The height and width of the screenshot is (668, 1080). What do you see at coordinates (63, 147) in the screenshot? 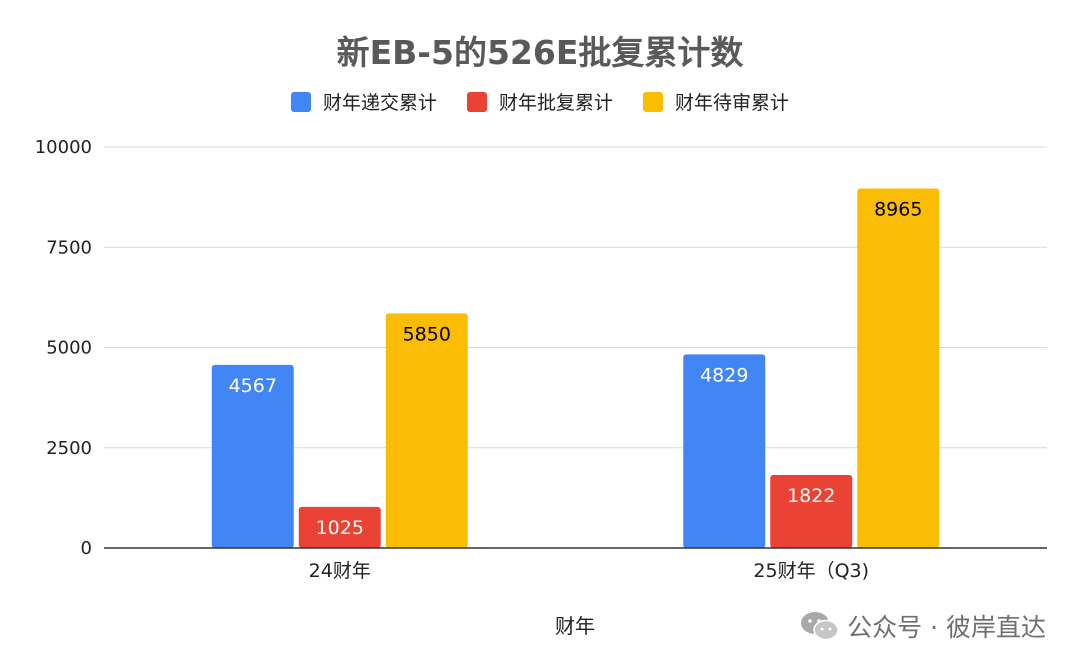
I see `y-tick-label: 10000` at bounding box center [63, 147].